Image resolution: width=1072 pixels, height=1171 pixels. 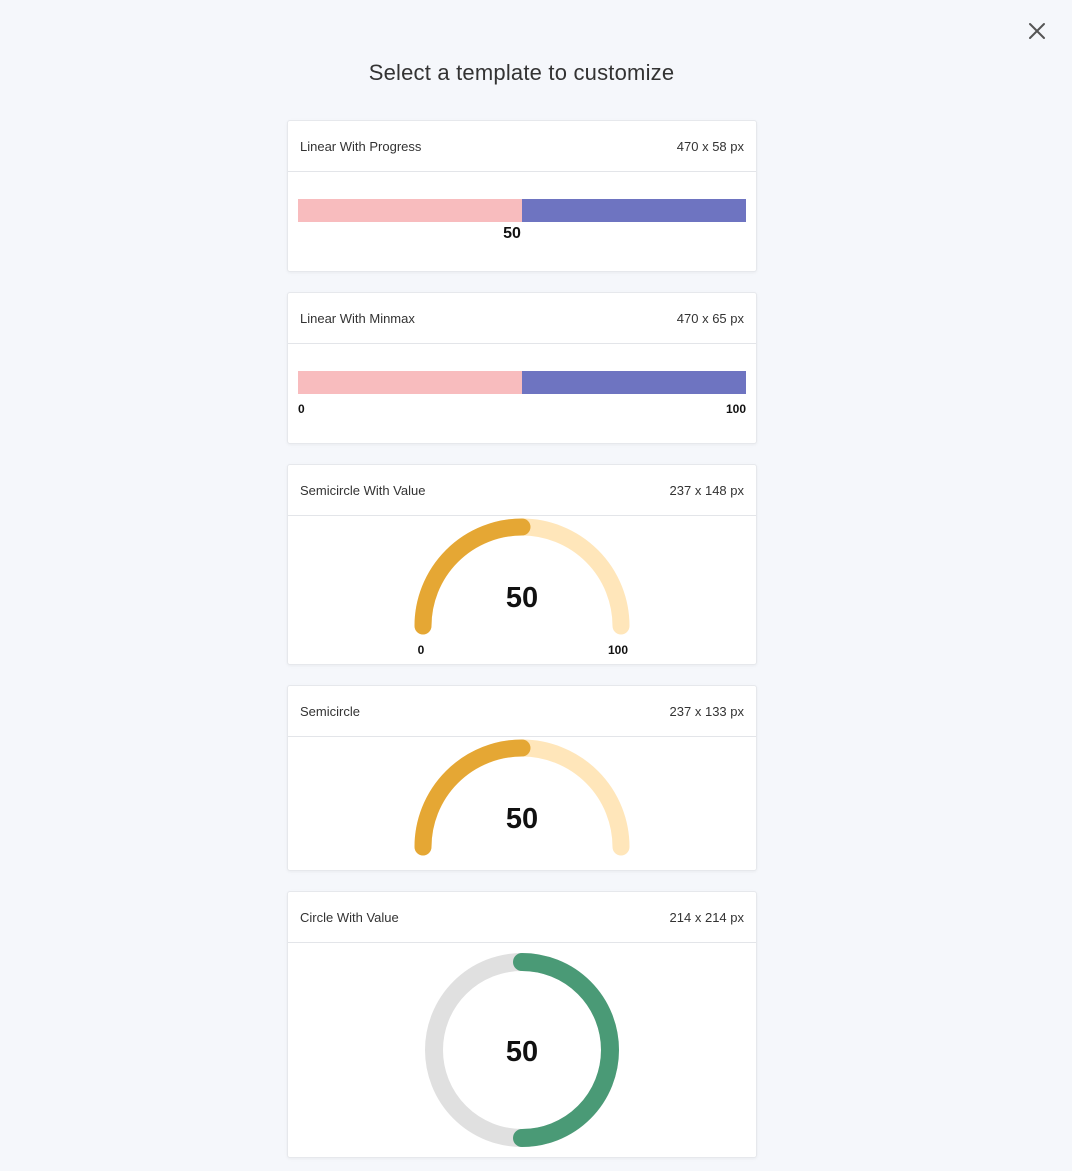 What do you see at coordinates (361, 146) in the screenshot?
I see `template-name: Linear With Progress` at bounding box center [361, 146].